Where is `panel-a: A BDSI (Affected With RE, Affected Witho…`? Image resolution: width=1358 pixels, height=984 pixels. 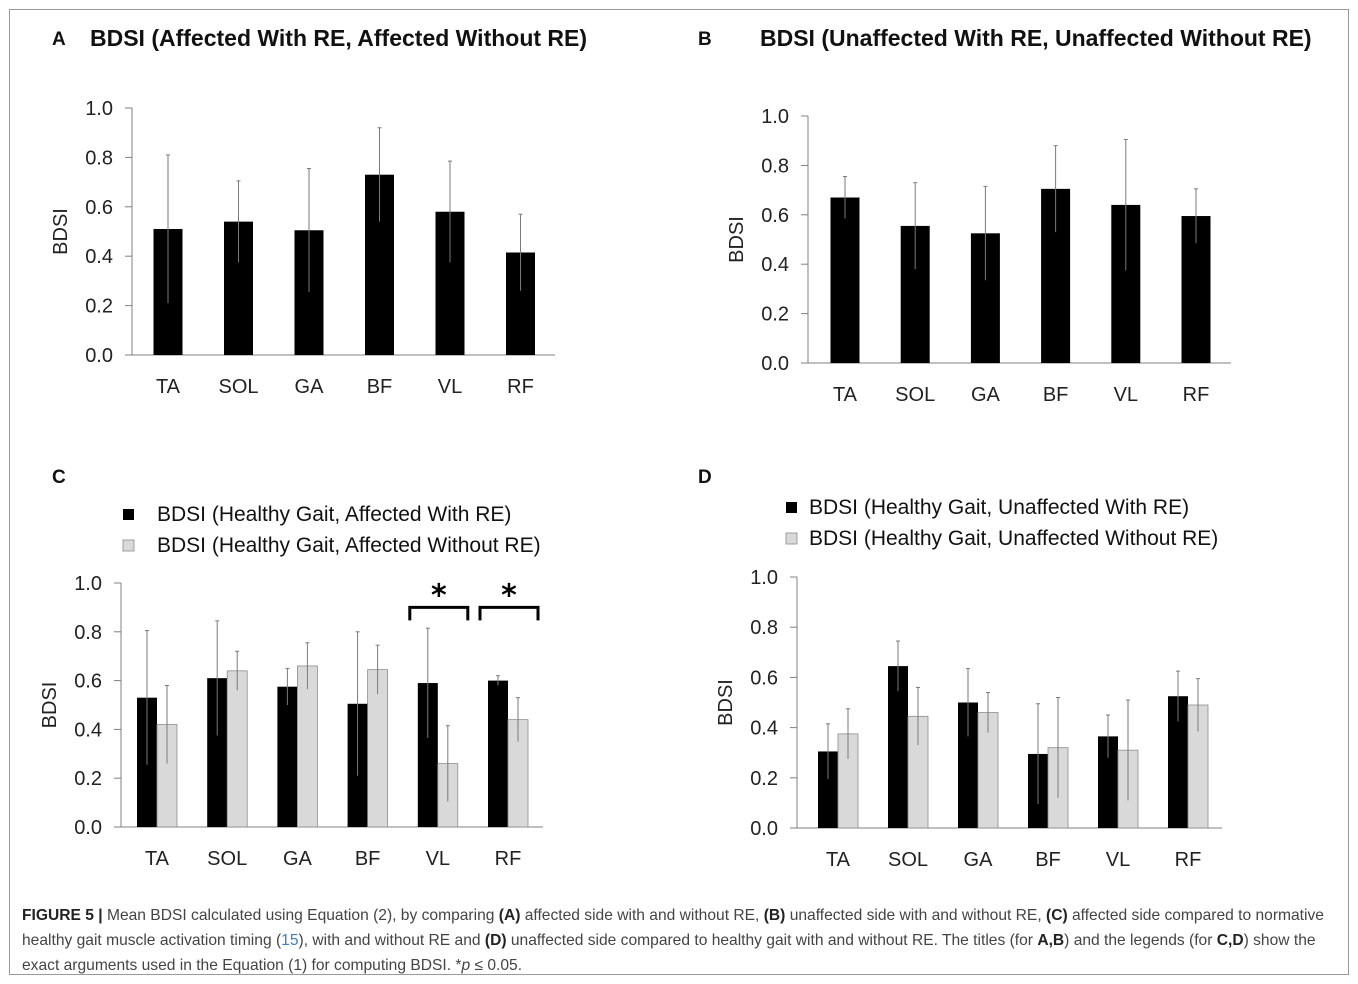 panel-a: A BDSI (Affected With RE, Affected Witho… is located at coordinates (318, 211).